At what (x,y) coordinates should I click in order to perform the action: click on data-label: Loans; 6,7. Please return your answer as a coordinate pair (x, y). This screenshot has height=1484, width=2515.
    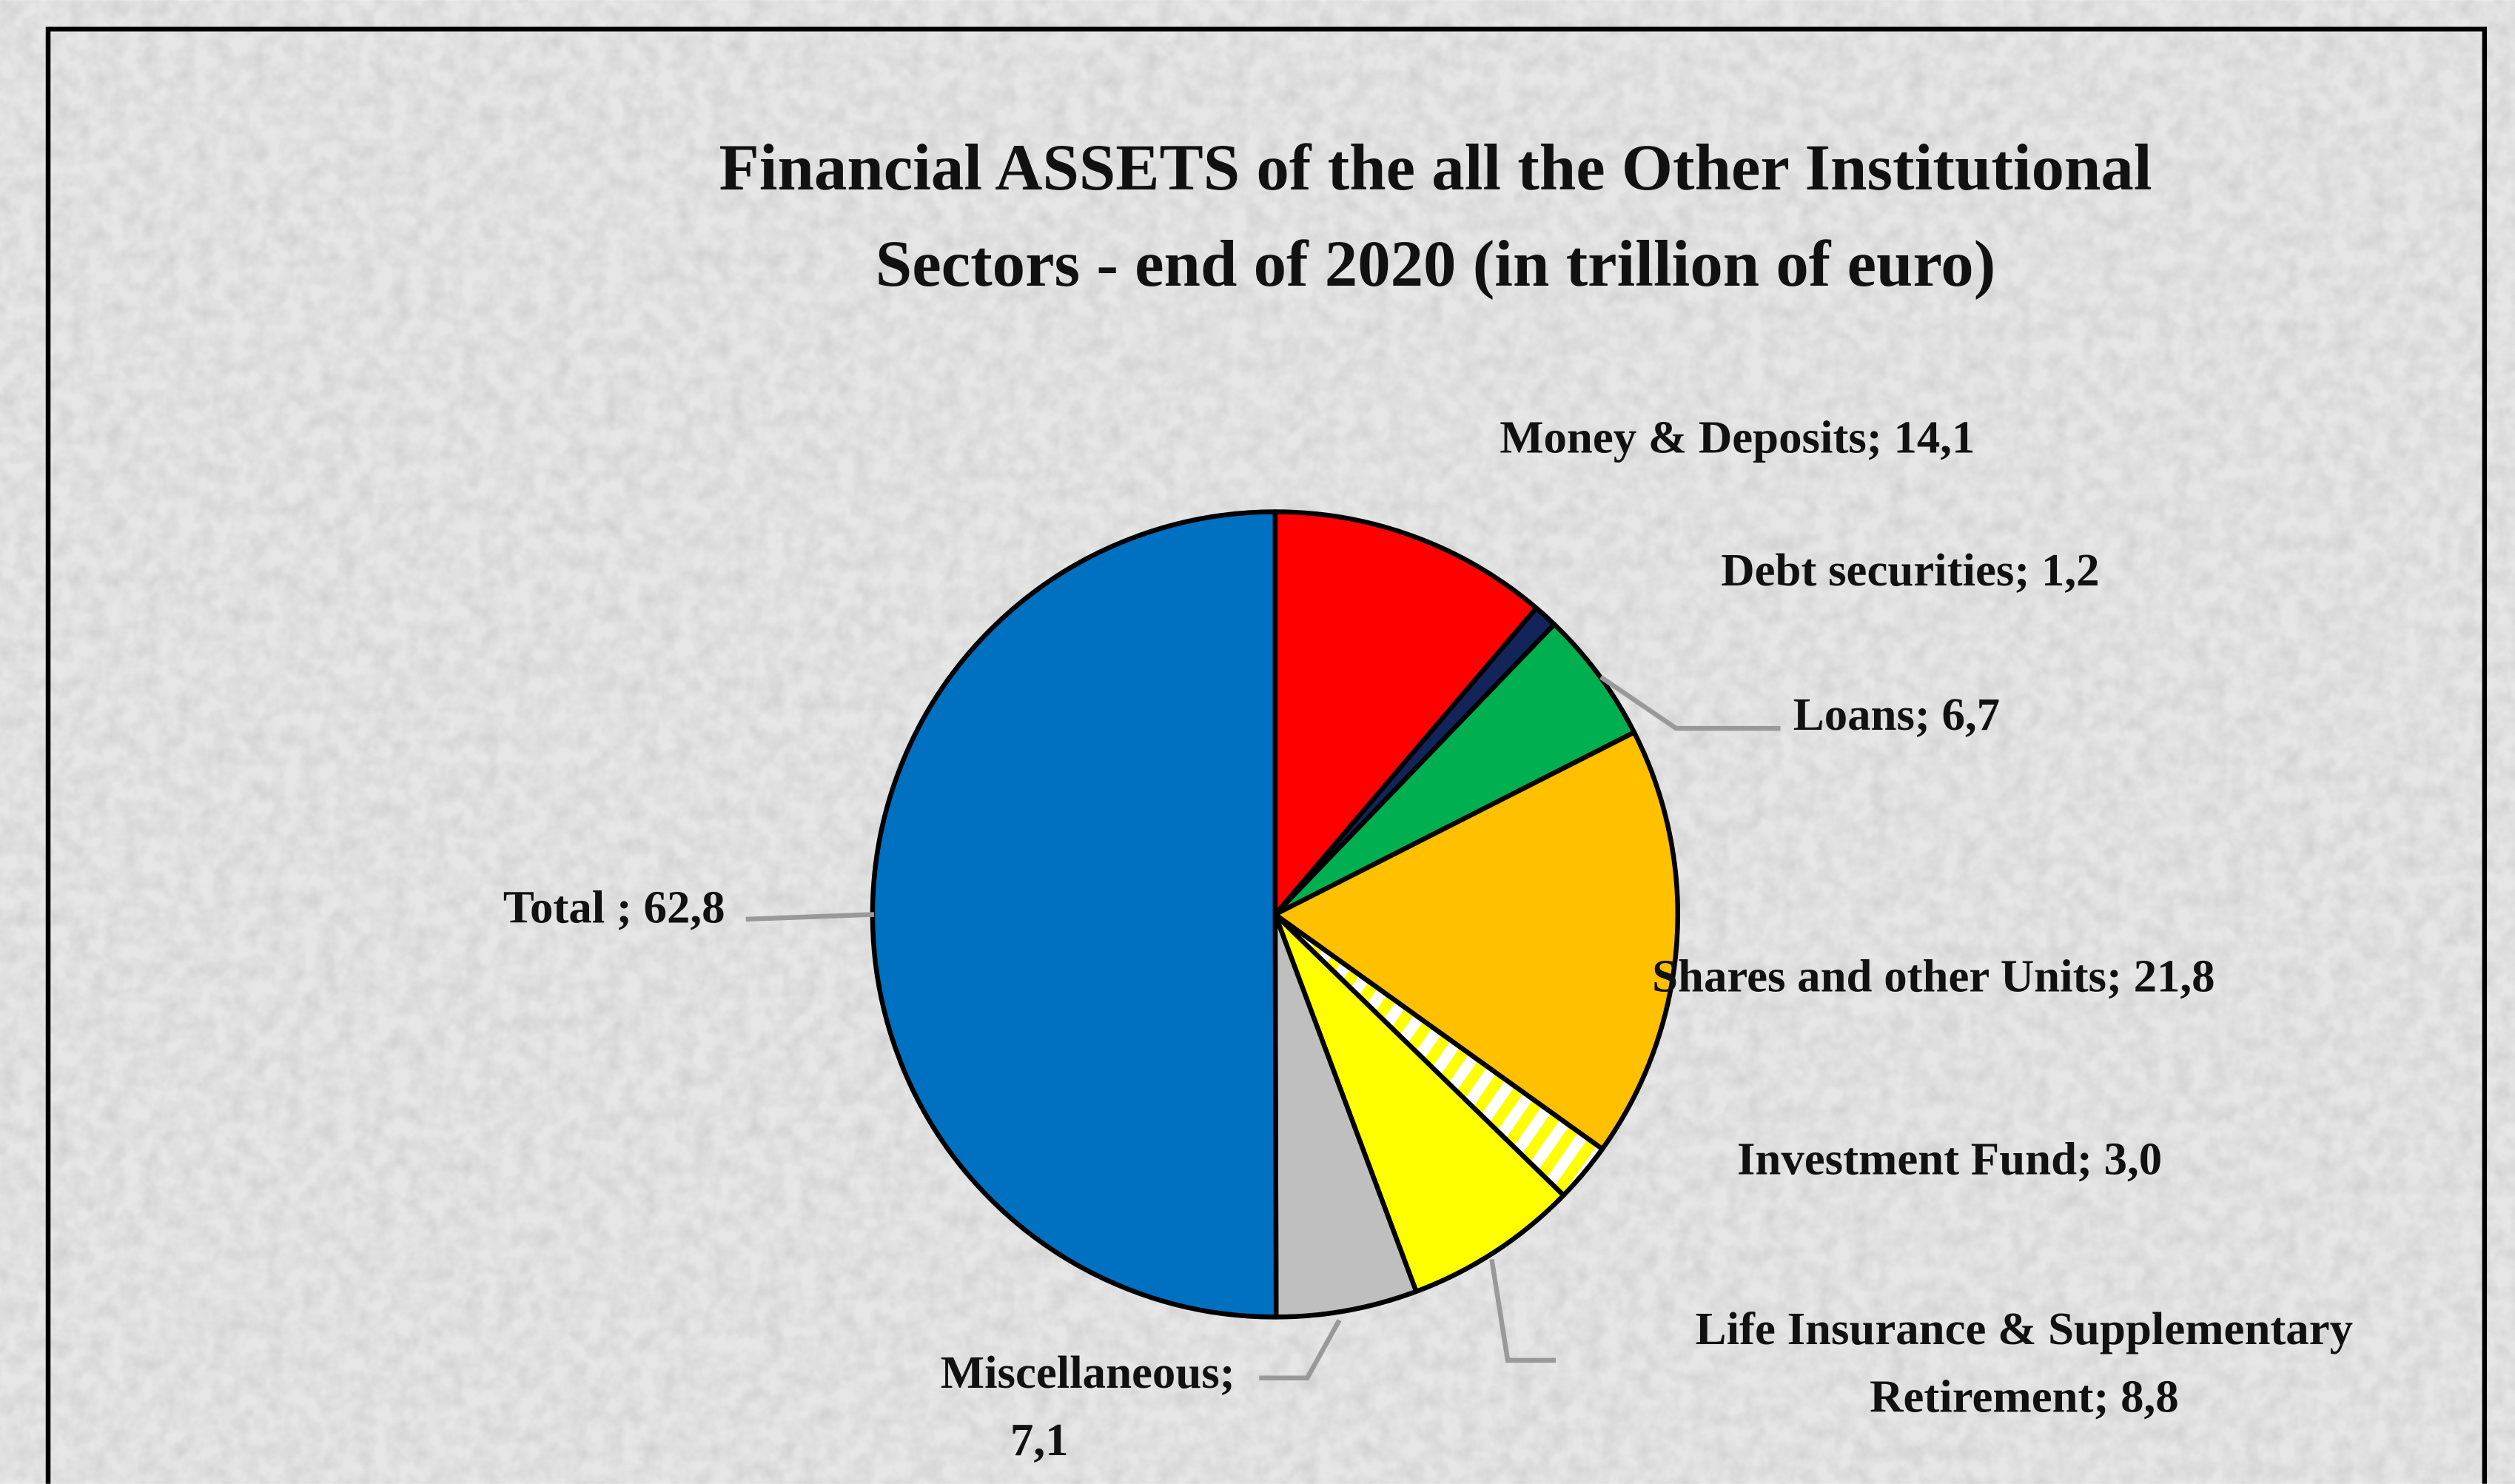
    Looking at the image, I should click on (1896, 714).